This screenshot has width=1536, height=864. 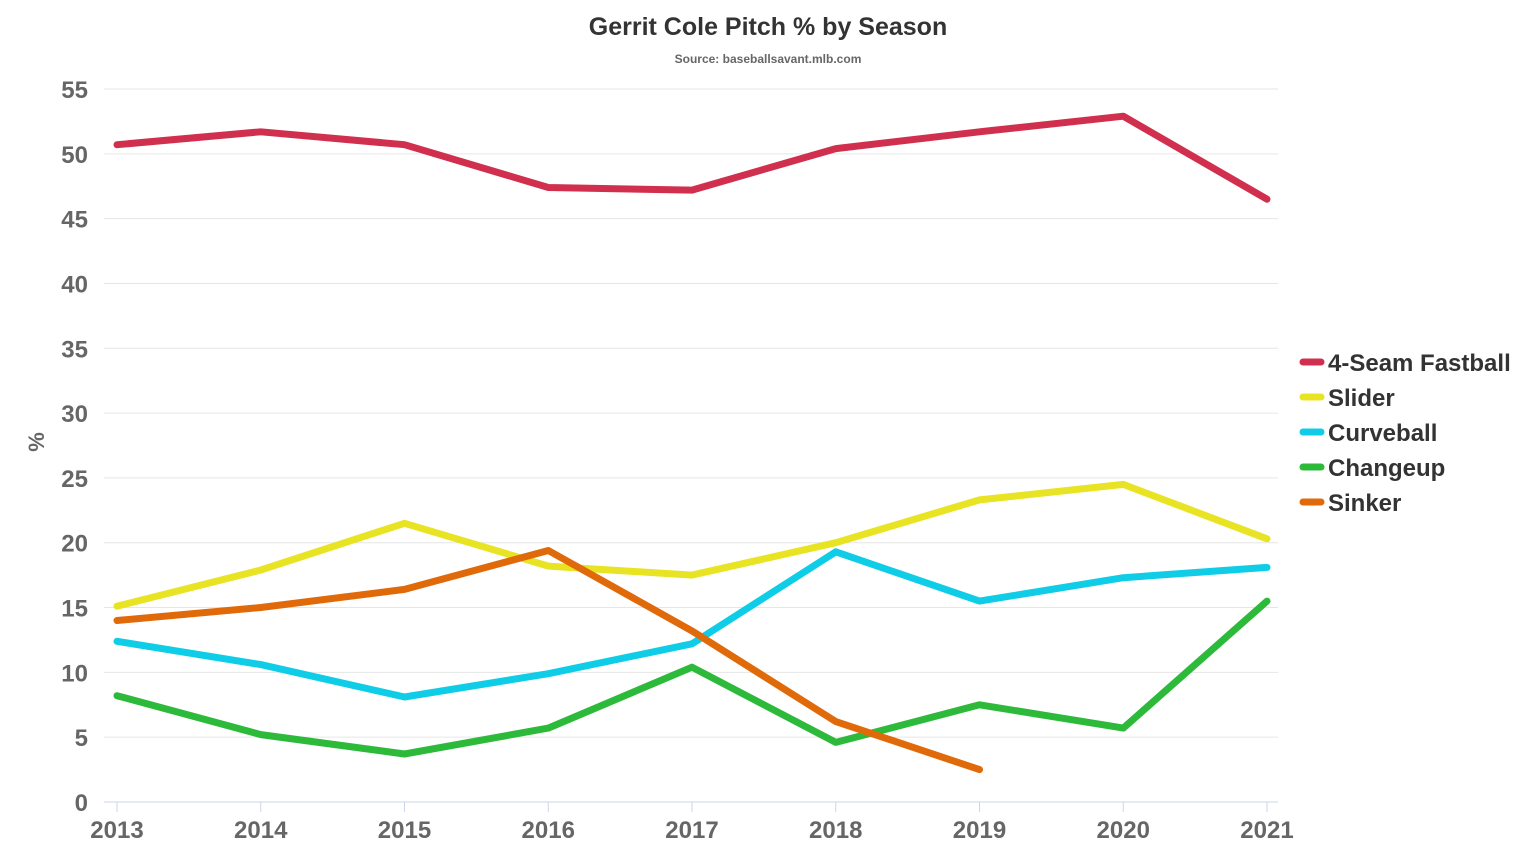 I want to click on x-tick-label: 2013, so click(x=116, y=830).